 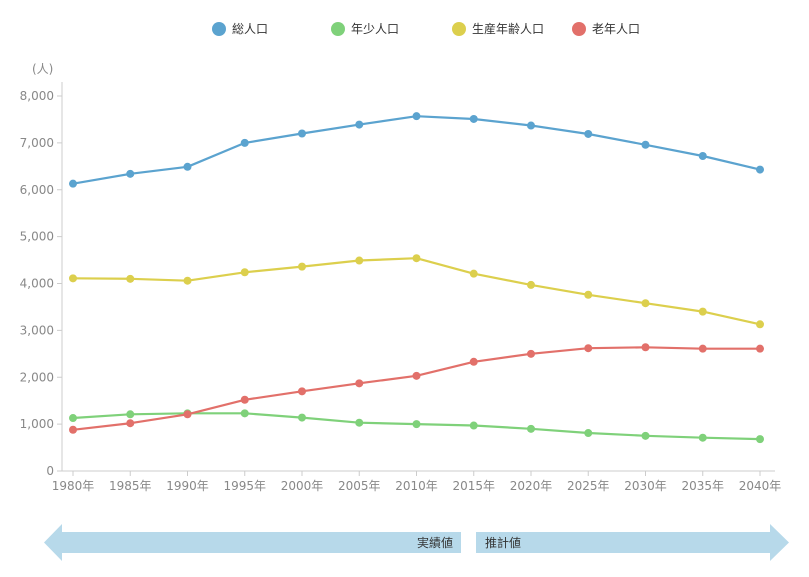 I want to click on x-tick-label: 1995年, so click(x=244, y=486).